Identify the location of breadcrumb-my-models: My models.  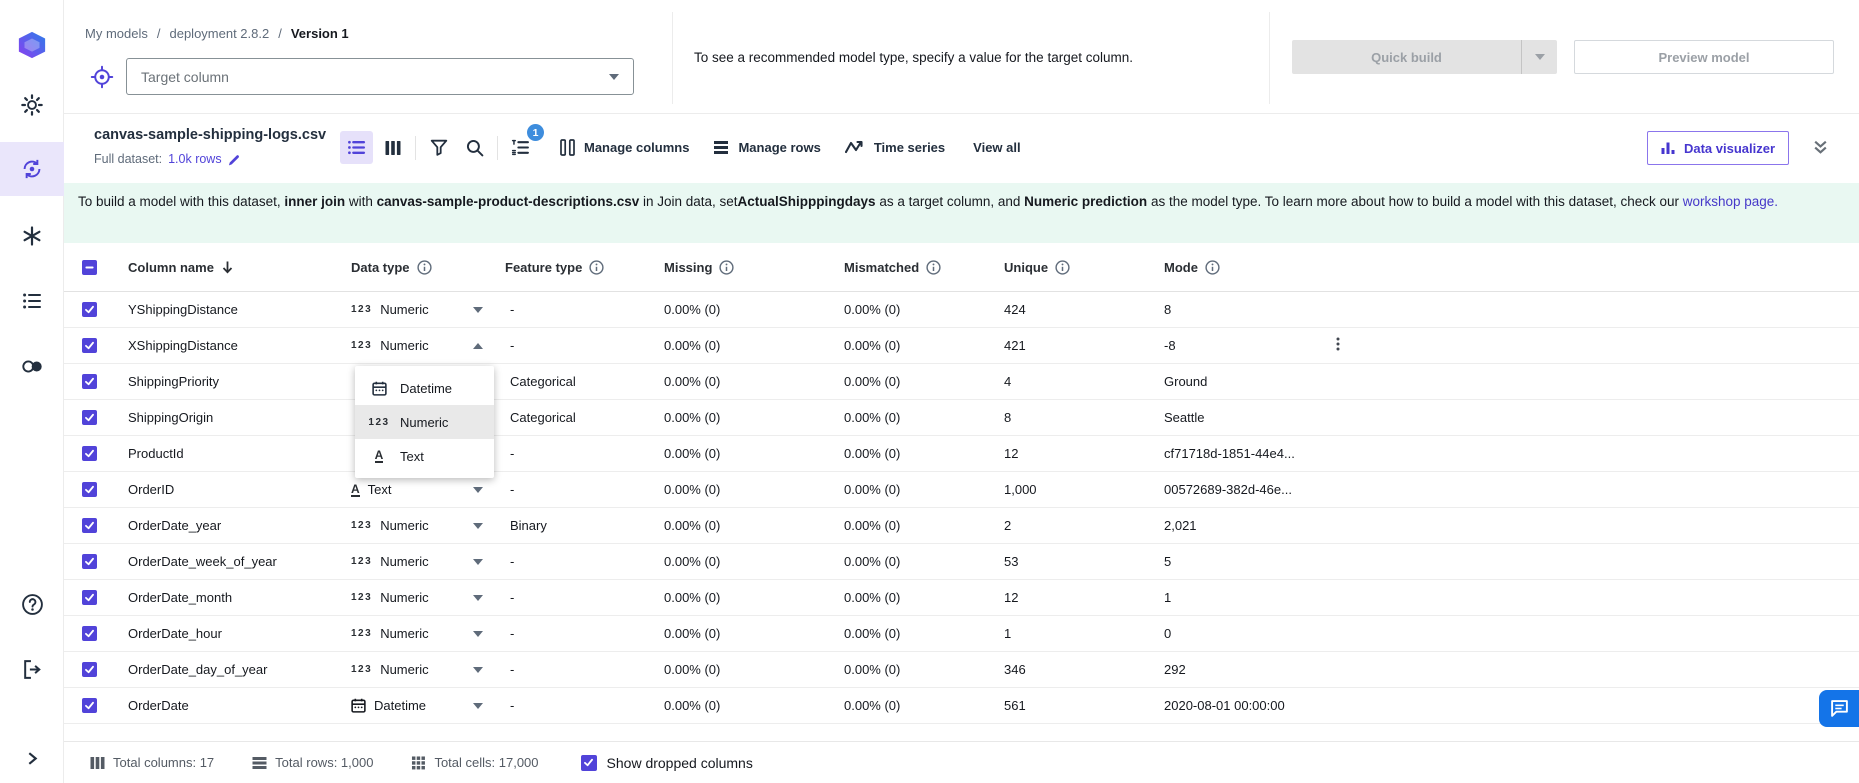
(116, 33).